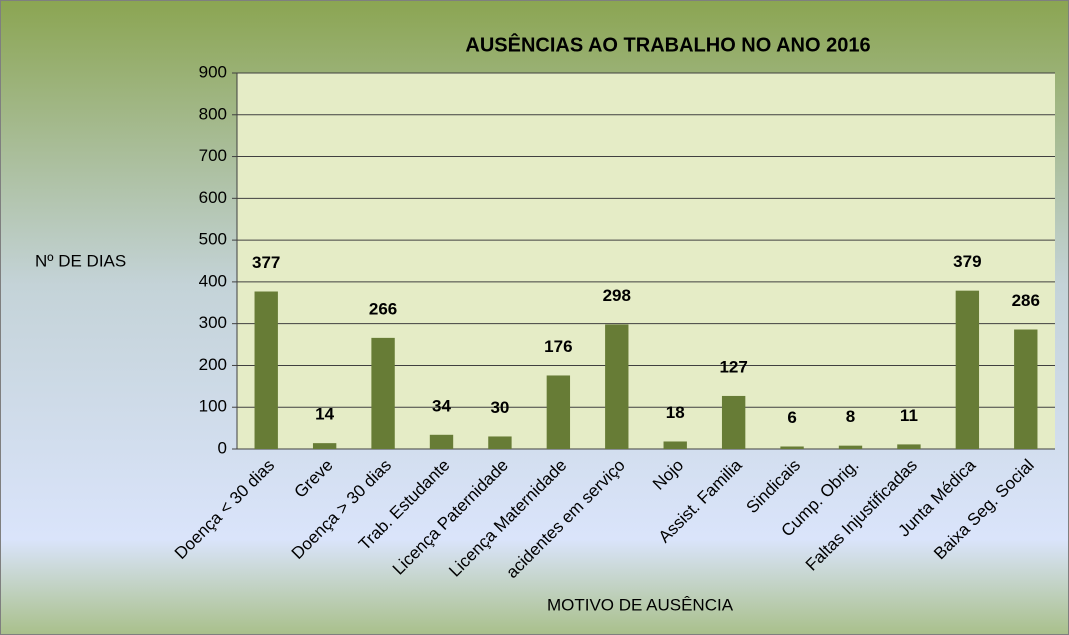 This screenshot has width=1069, height=635. I want to click on data-label: 266, so click(383, 308).